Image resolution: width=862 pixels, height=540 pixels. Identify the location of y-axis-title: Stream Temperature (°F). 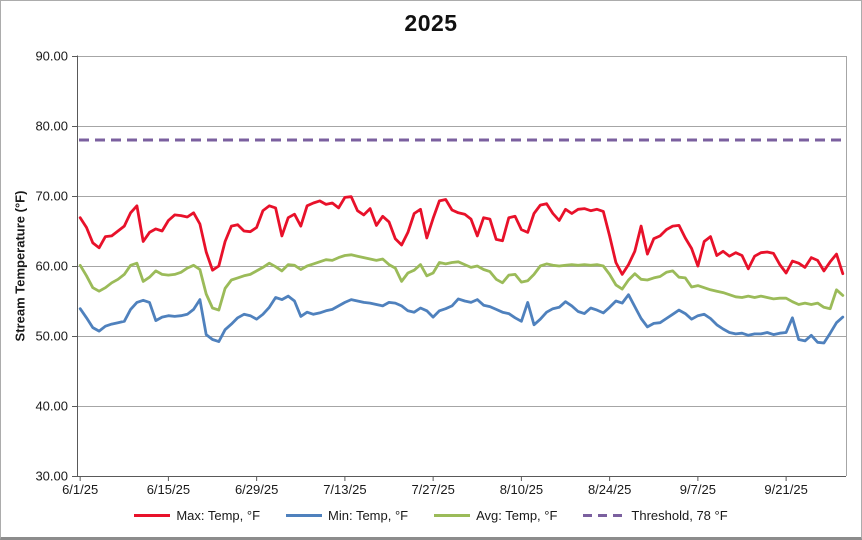
(20, 266).